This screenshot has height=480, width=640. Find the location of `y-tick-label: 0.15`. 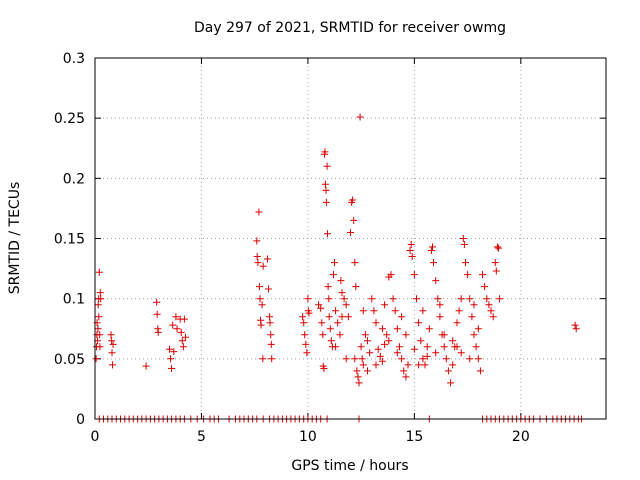

y-tick-label: 0.15 is located at coordinates (69, 240).